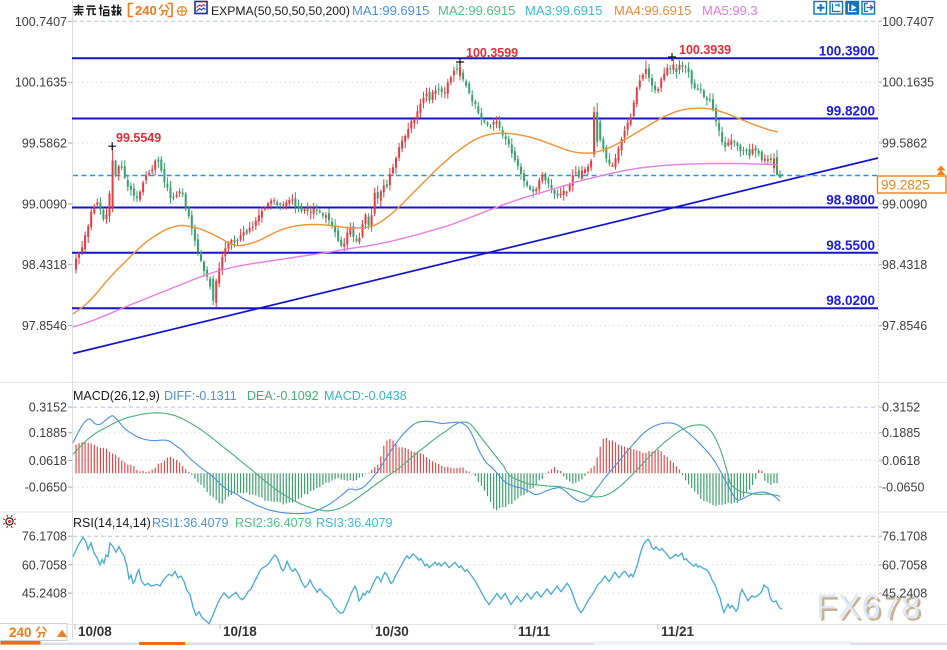 The width and height of the screenshot is (947, 650). I want to click on svg-text: 10/18, so click(240, 631).